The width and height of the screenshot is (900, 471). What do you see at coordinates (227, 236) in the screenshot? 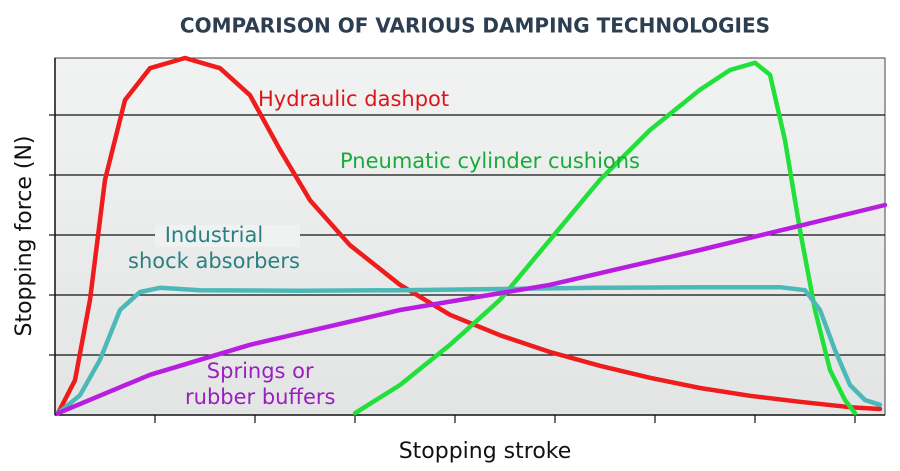
I see `label-backdrop` at bounding box center [227, 236].